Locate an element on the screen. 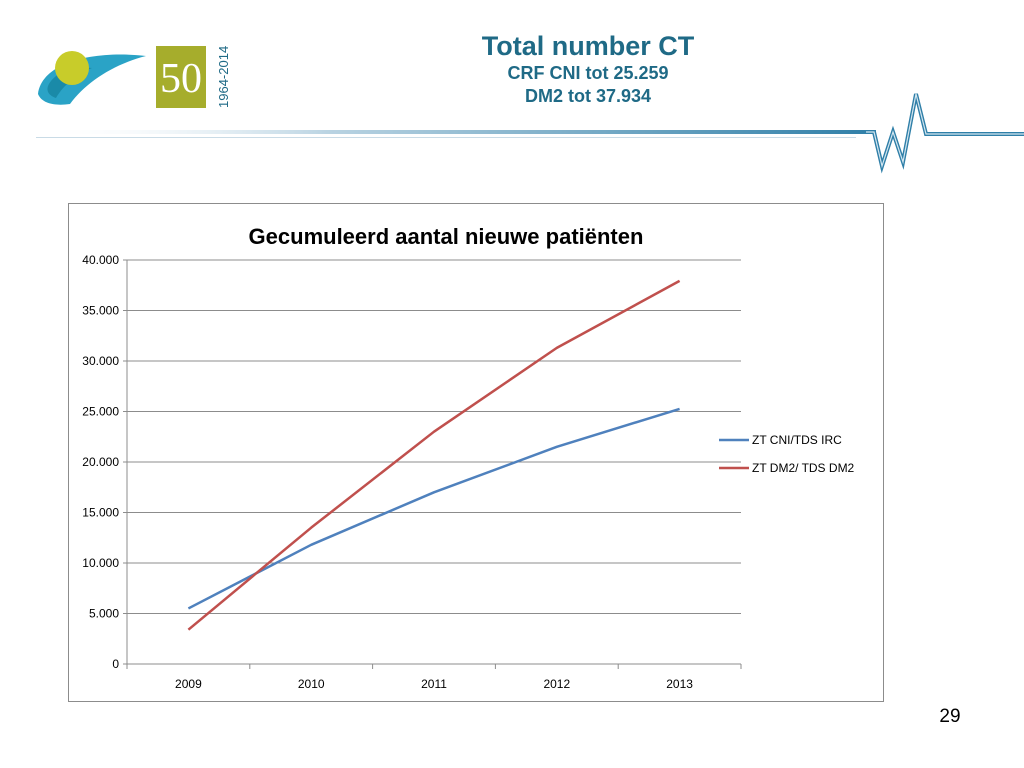  logo-years-label: 1964-2014 is located at coordinates (223, 77).